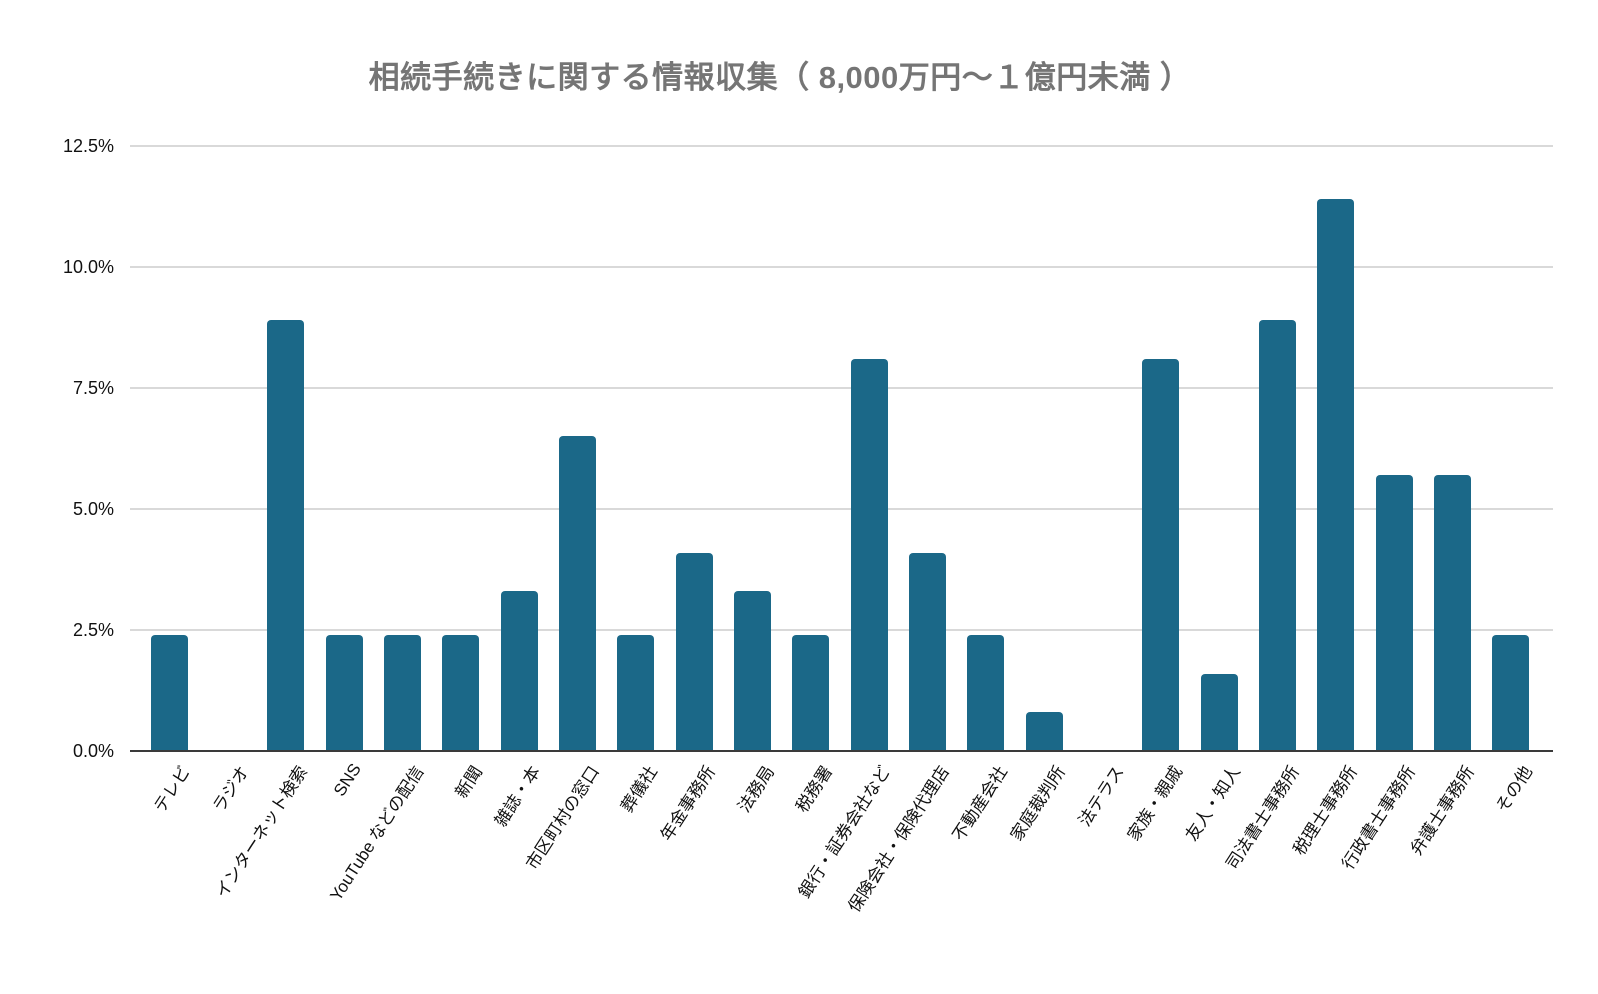 The width and height of the screenshot is (1598, 994). I want to click on x-tick-label: 家庭裁判所, so click(1038, 803).